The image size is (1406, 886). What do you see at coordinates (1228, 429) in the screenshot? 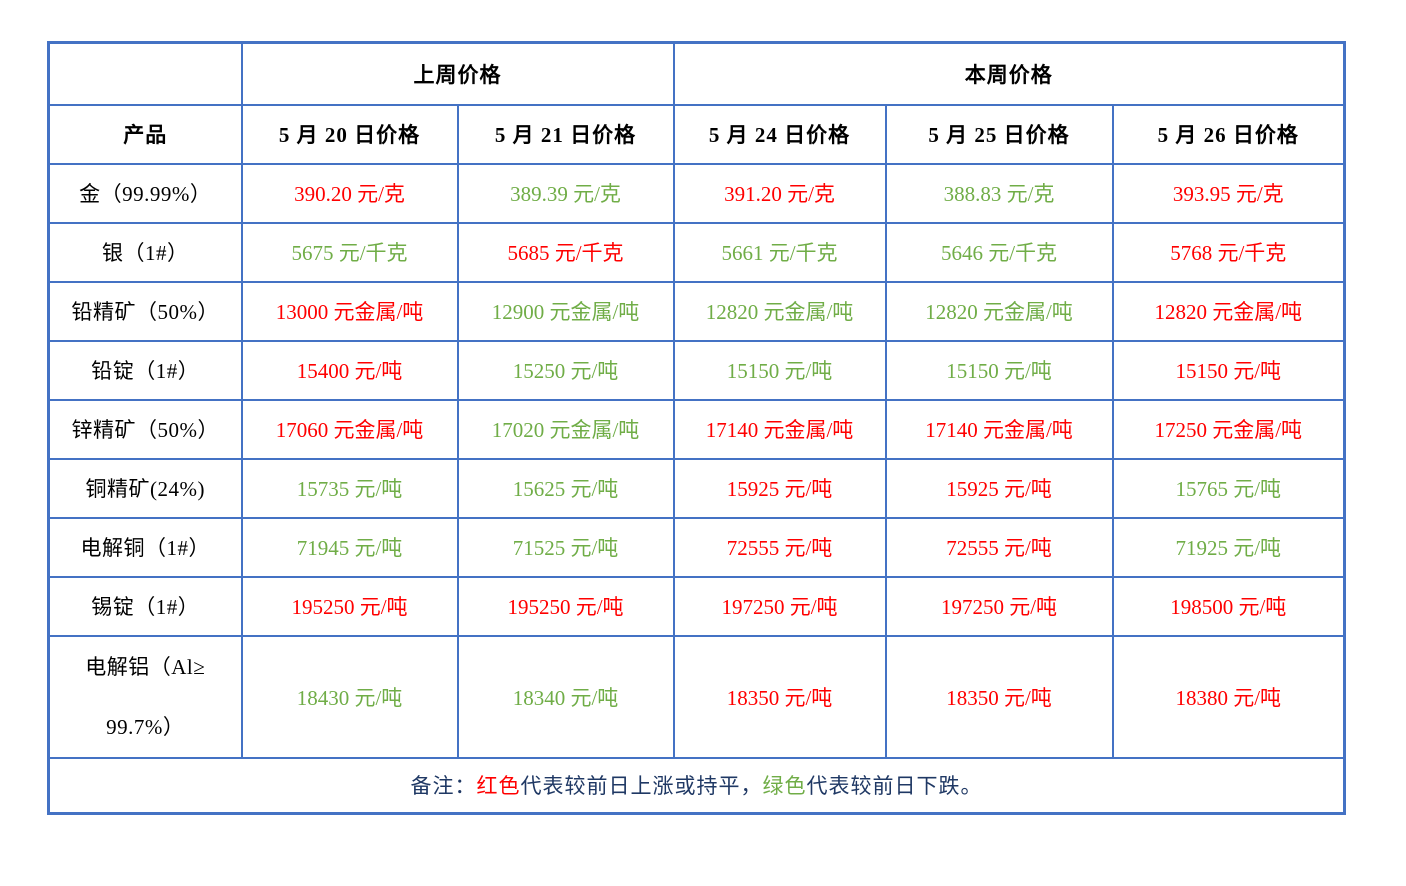
I see `price-cell: 17250 元金属/吨` at bounding box center [1228, 429].